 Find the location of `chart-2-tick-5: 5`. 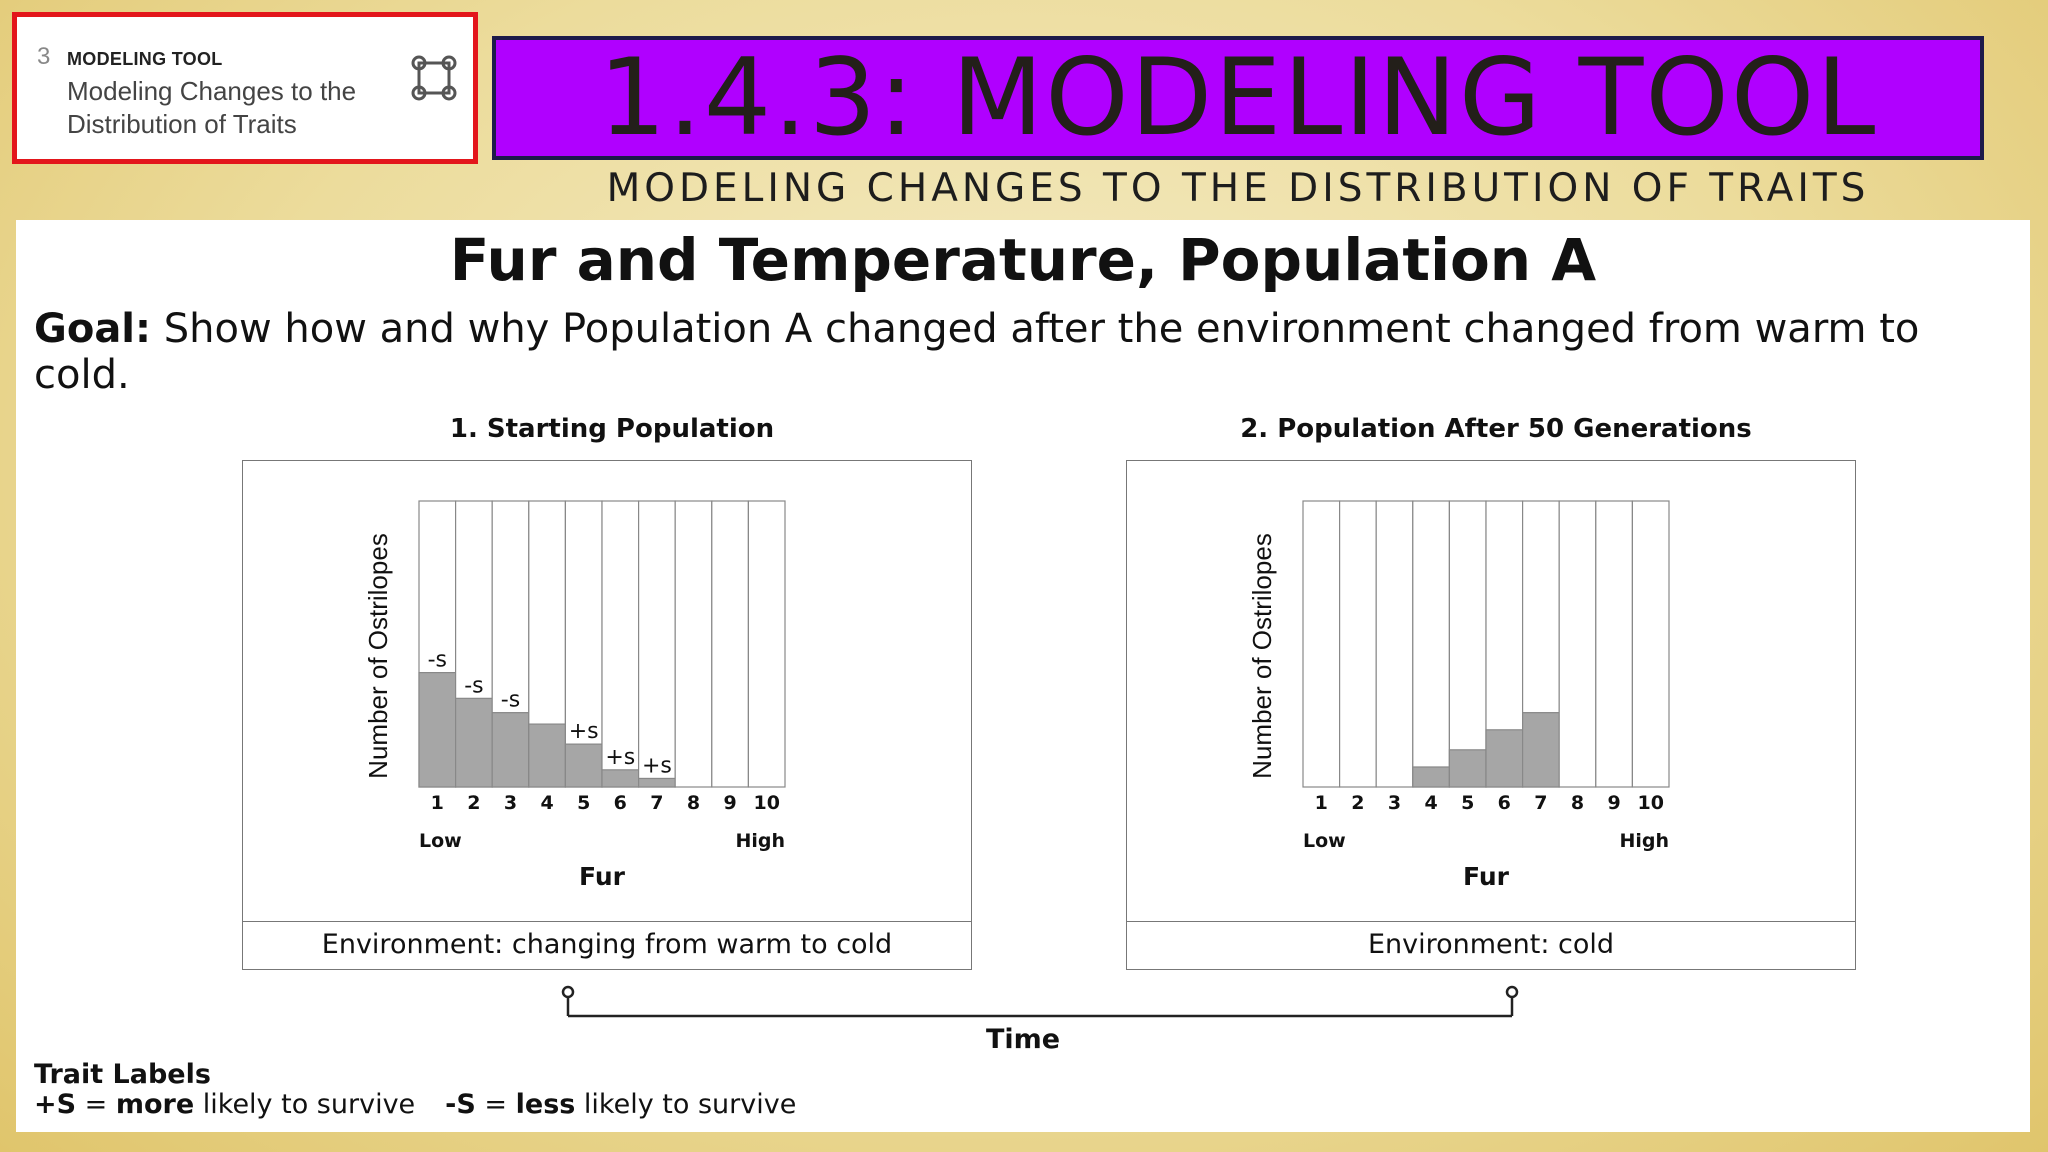

chart-2-tick-5: 5 is located at coordinates (1467, 803).